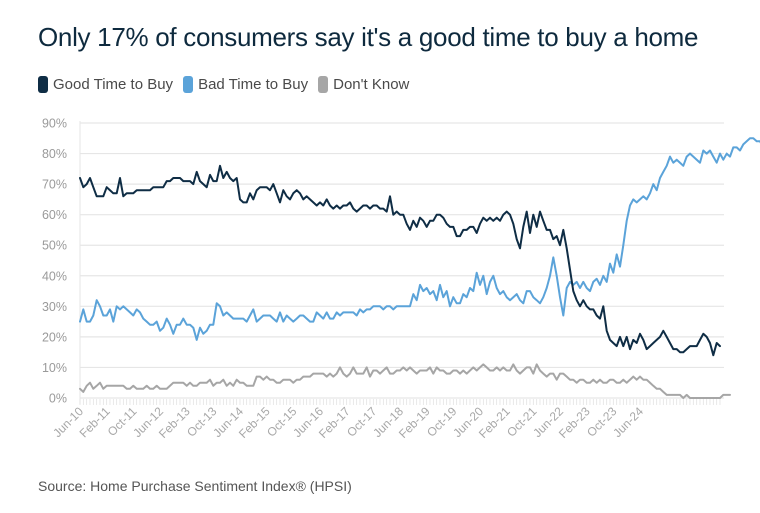  Describe the element at coordinates (54, 246) in the screenshot. I see `y-tick-label: 50%` at that location.